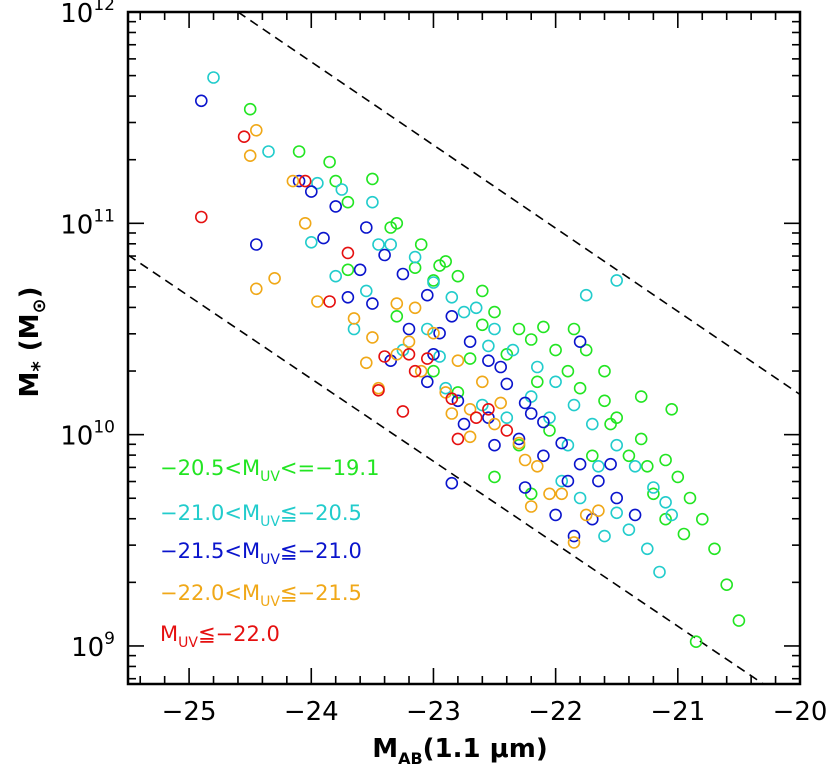 This screenshot has width=830, height=772. What do you see at coordinates (87, 14) in the screenshot?
I see `y-tick-label: 1012` at bounding box center [87, 14].